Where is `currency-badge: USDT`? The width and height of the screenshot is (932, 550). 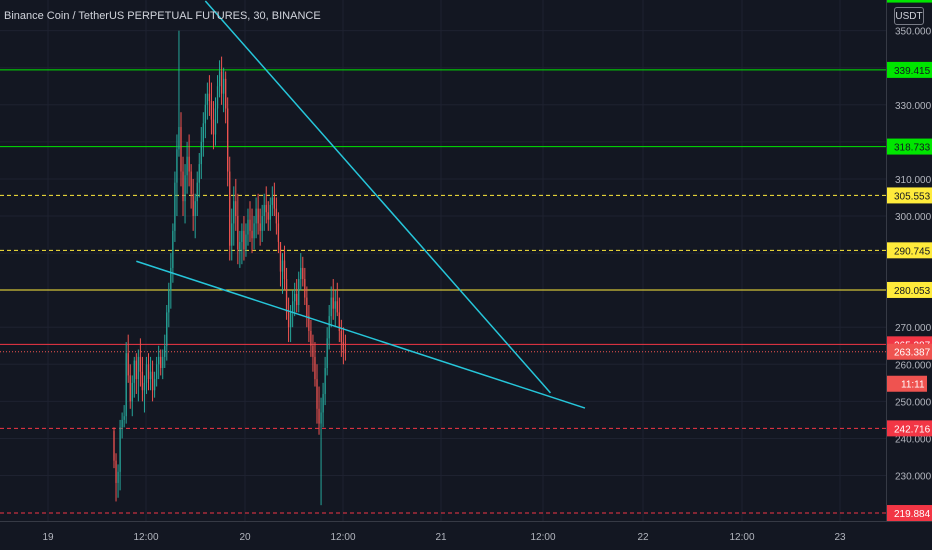
currency-badge: USDT is located at coordinates (909, 16).